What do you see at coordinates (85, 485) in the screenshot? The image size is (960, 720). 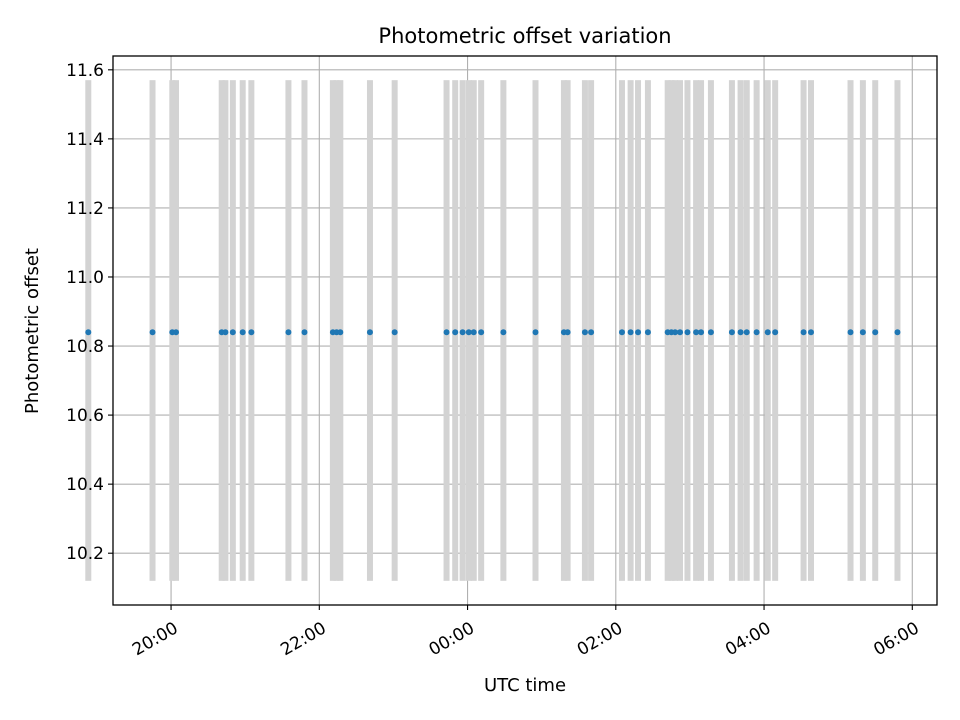 I see `y-tick-label: 10.4` at bounding box center [85, 485].